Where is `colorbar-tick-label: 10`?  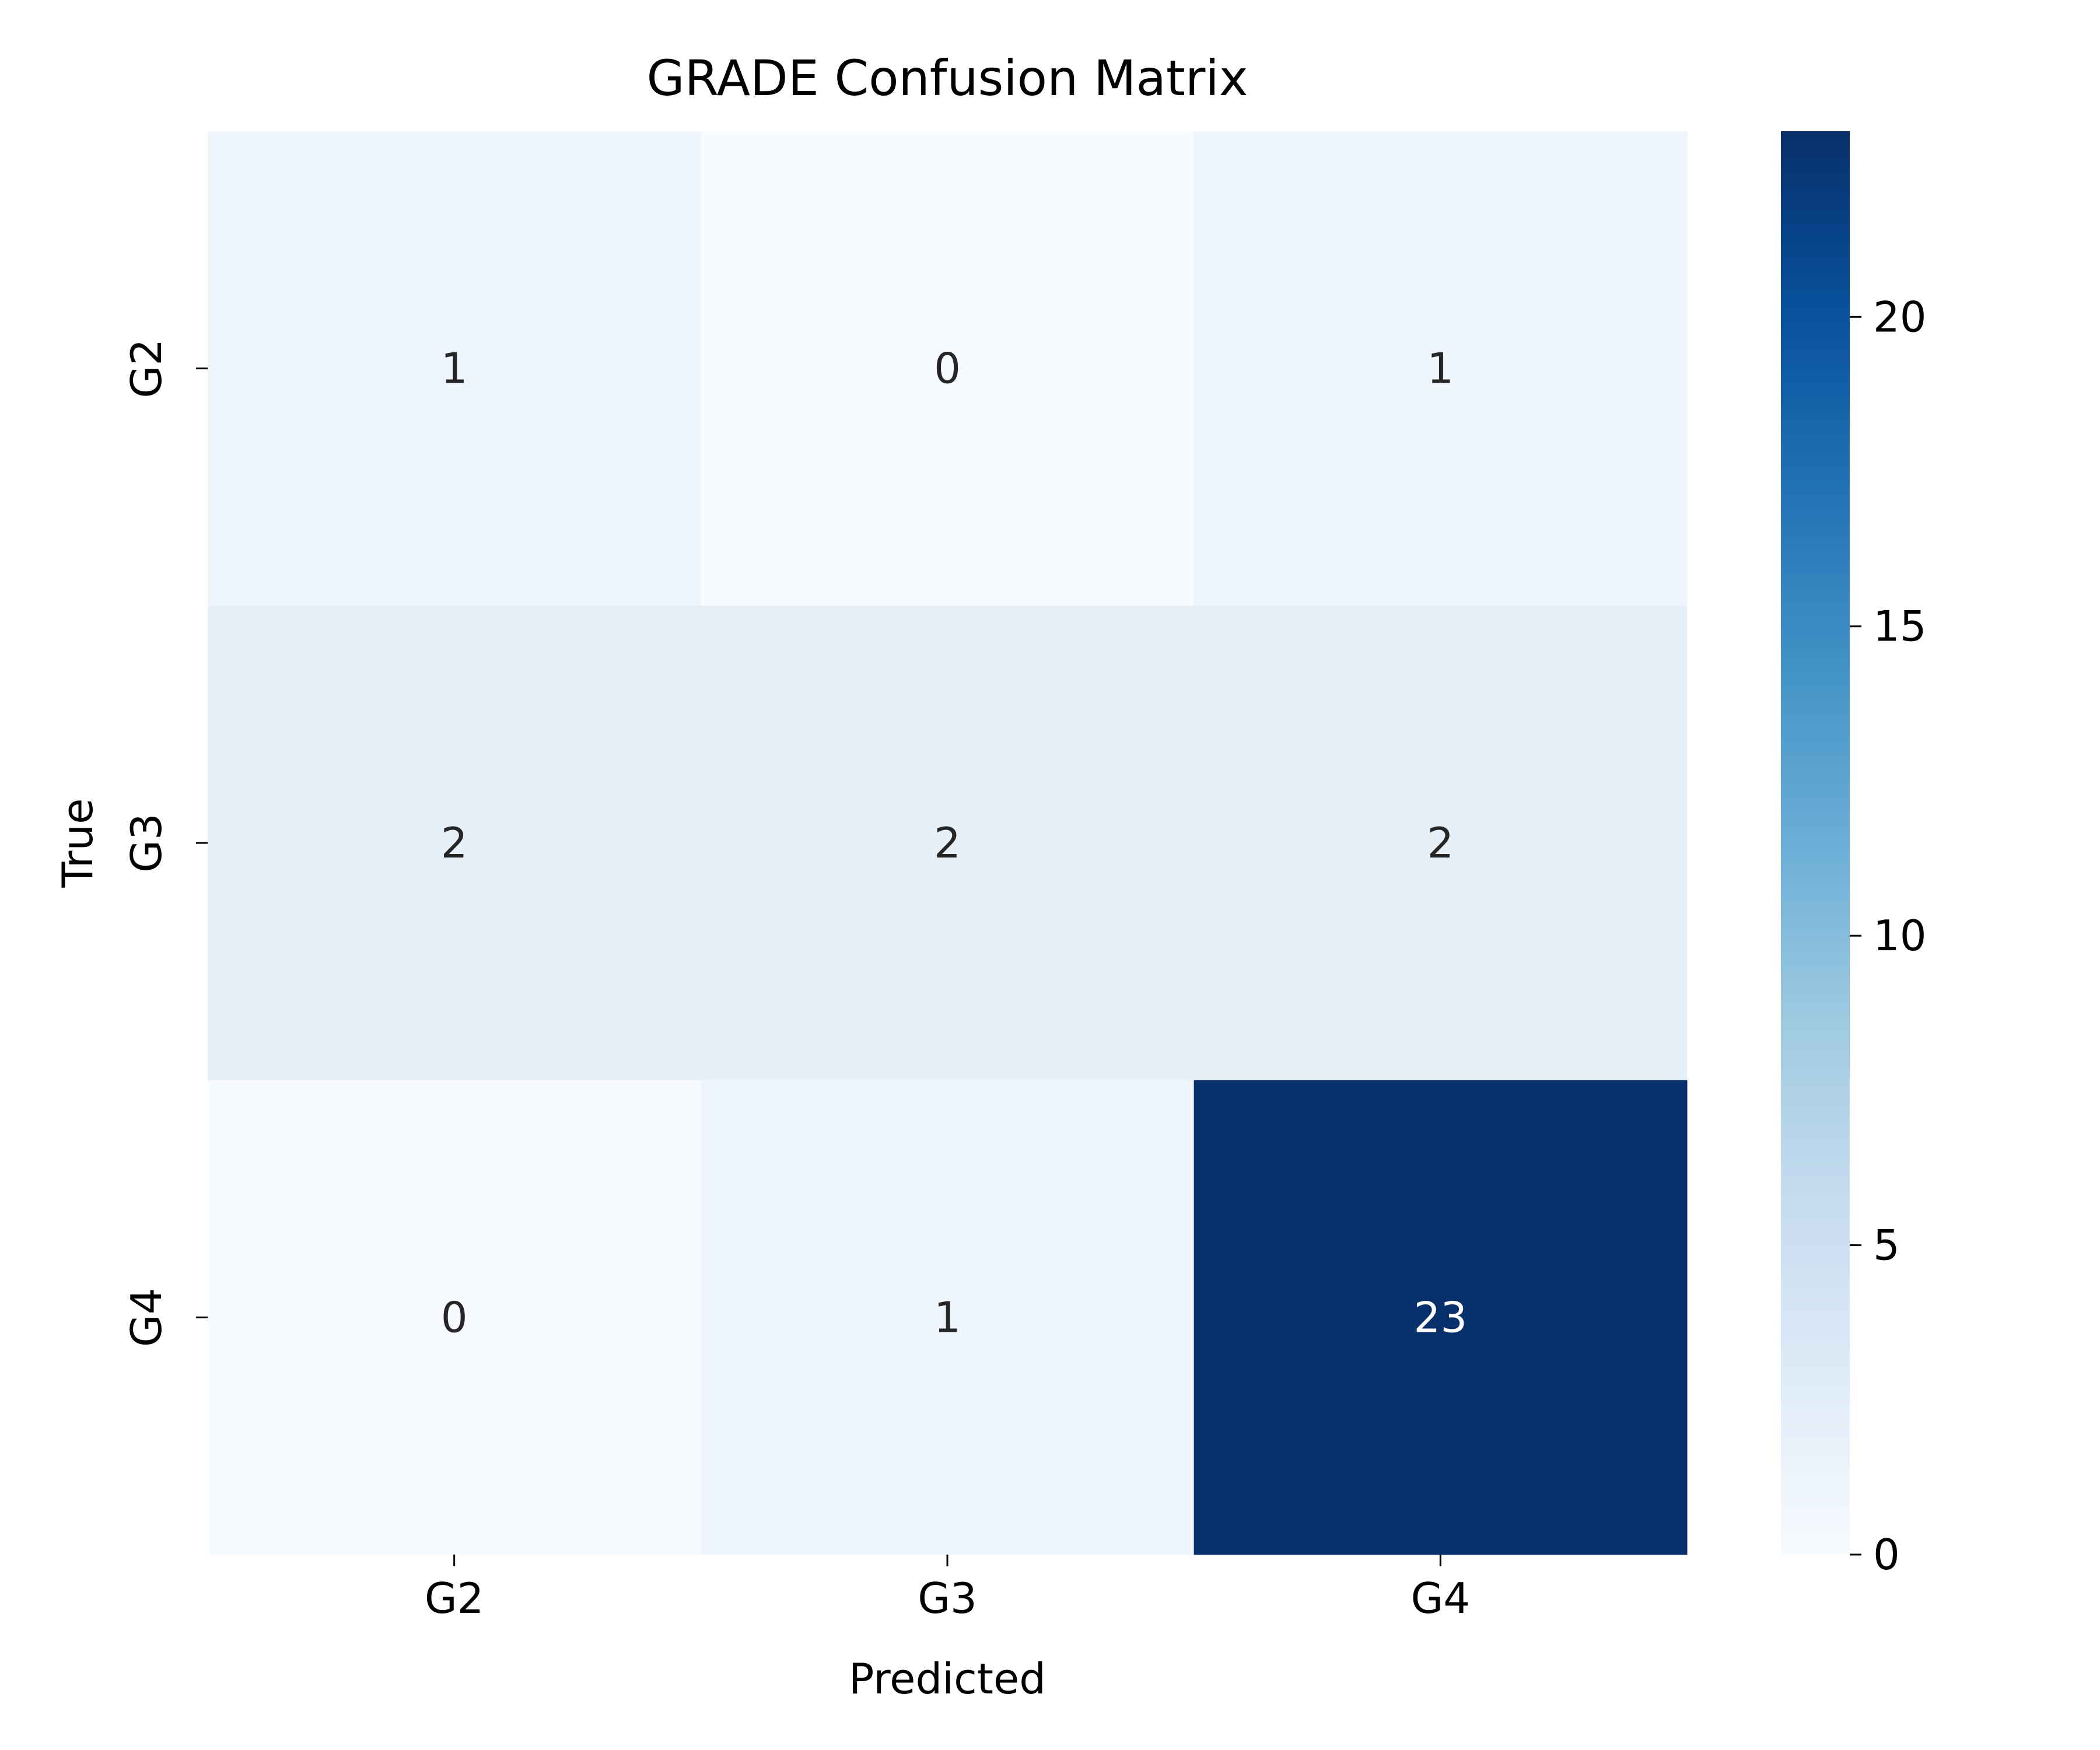
colorbar-tick-label: 10 is located at coordinates (1900, 935).